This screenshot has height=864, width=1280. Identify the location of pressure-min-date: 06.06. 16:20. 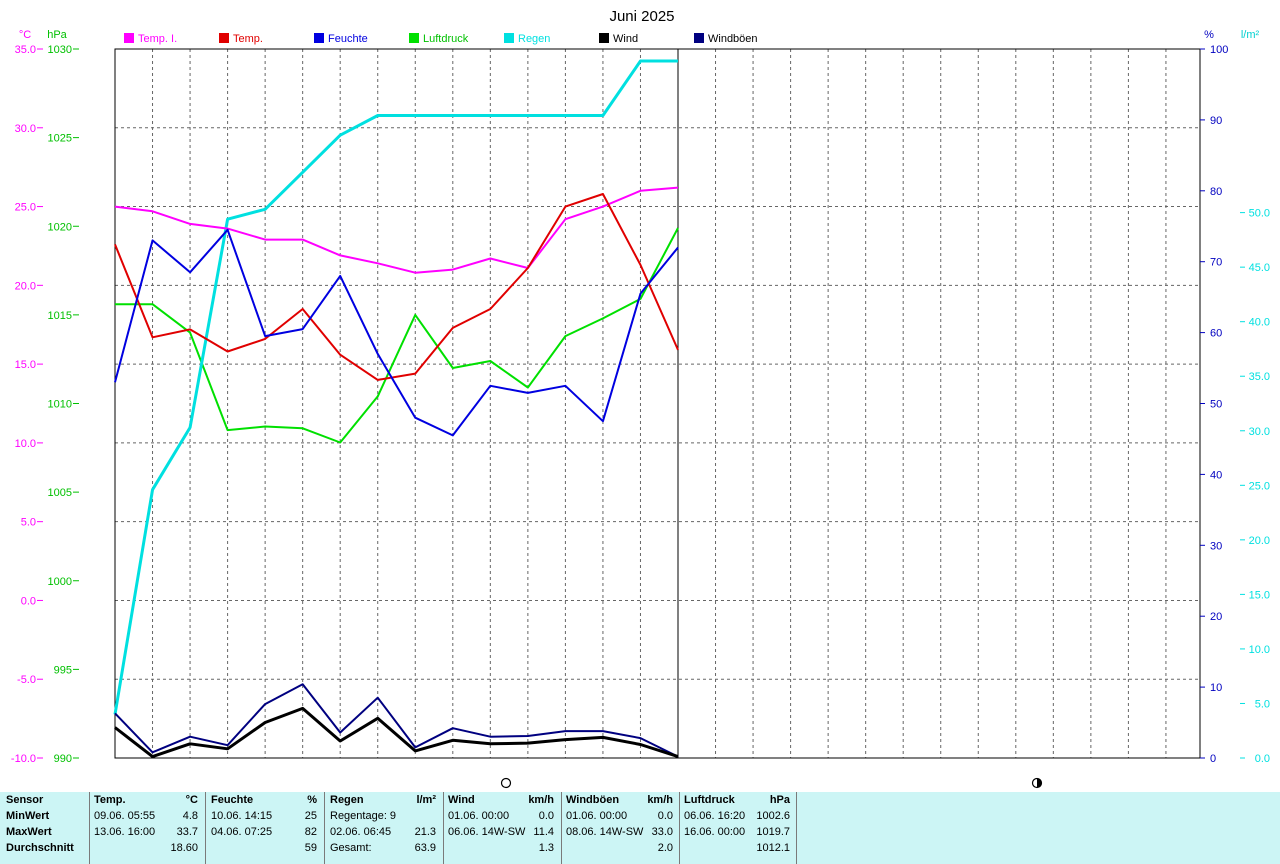
(715, 816).